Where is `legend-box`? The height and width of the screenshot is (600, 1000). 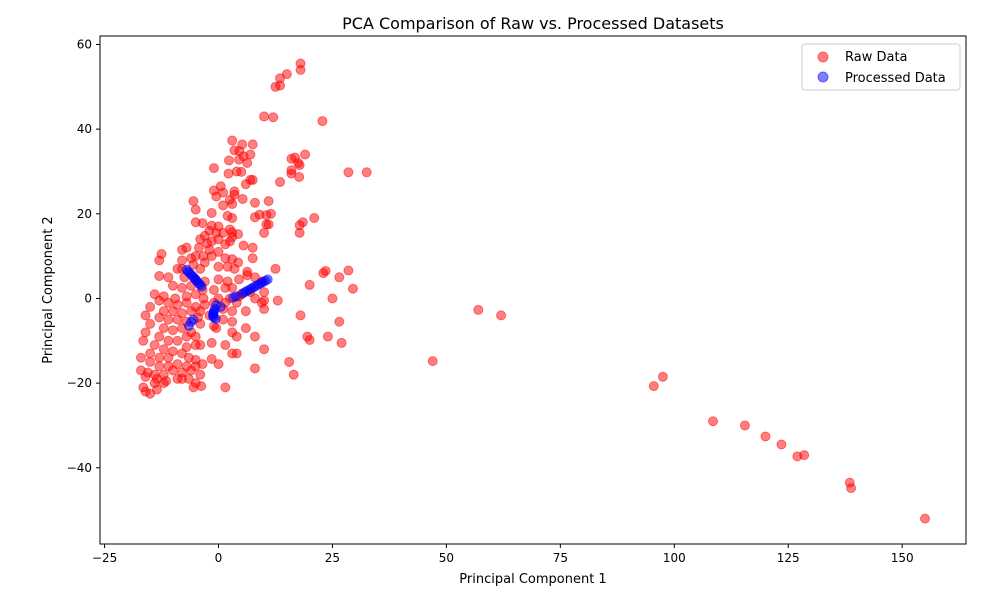 legend-box is located at coordinates (881, 67).